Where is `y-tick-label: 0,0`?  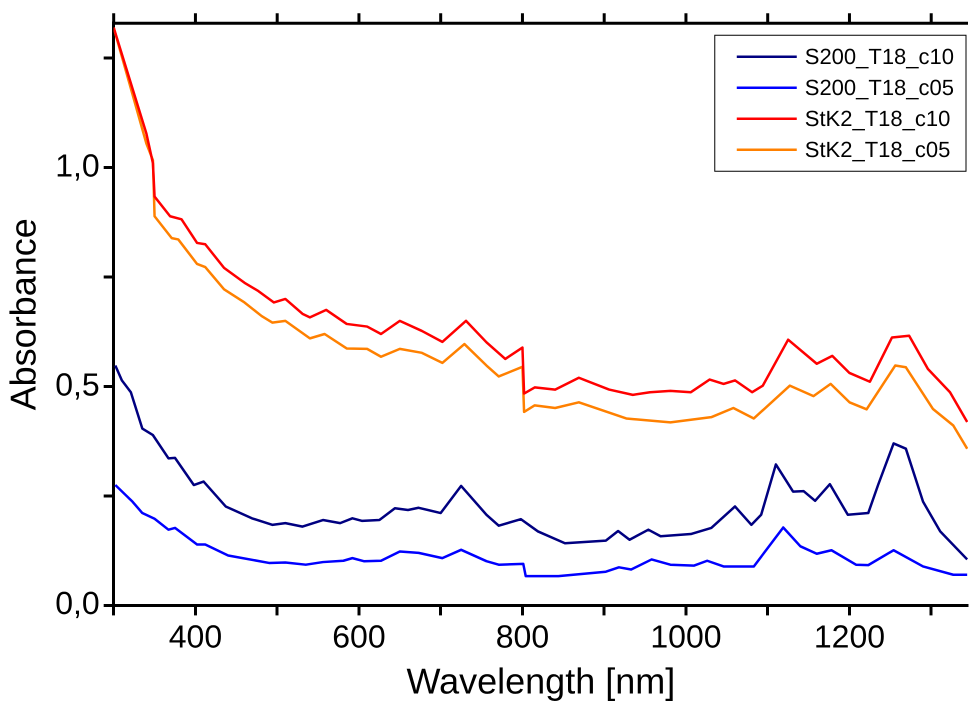 y-tick-label: 0,0 is located at coordinates (77, 603).